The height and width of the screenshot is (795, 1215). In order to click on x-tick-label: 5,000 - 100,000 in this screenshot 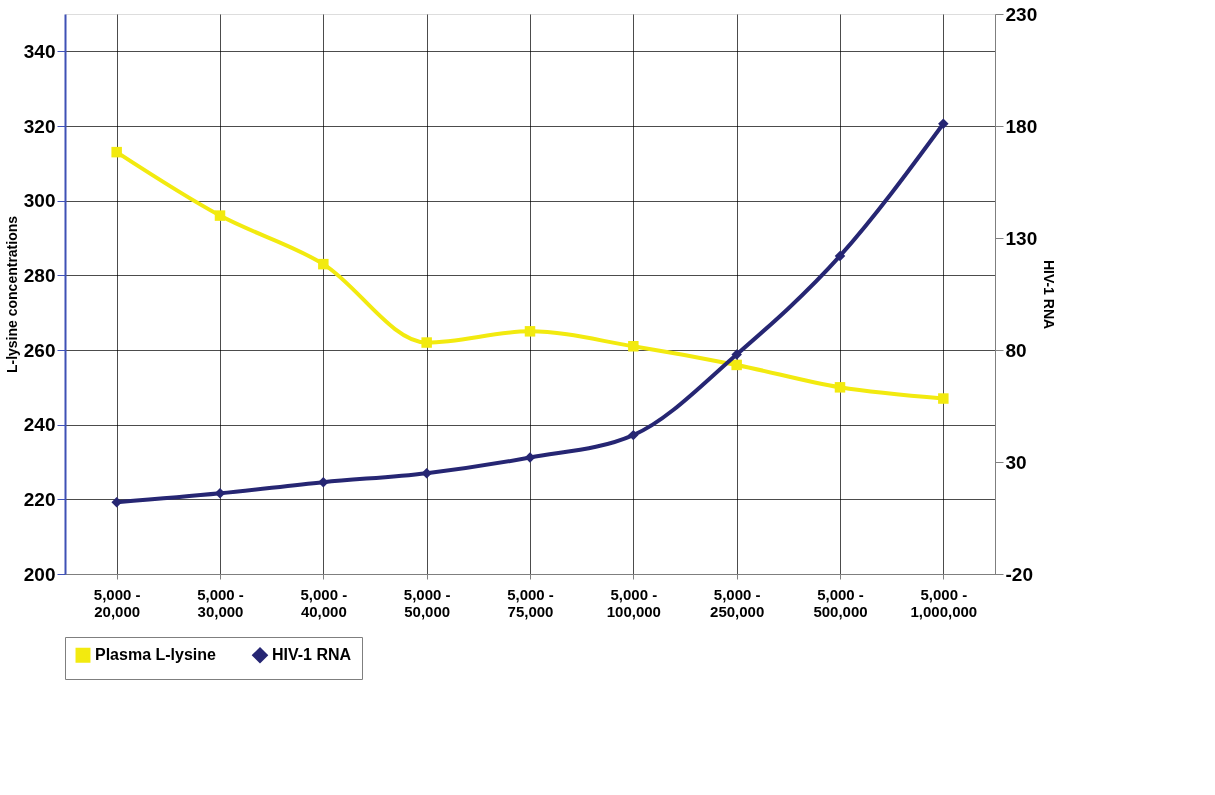, I will do `click(633, 602)`.